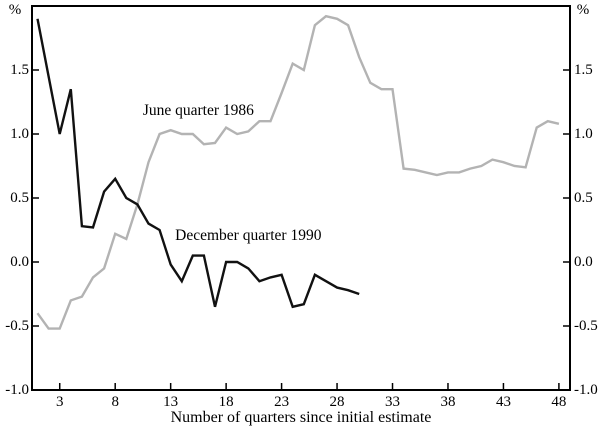  I want to click on y-axis-unit-left: %, so click(15, 10).